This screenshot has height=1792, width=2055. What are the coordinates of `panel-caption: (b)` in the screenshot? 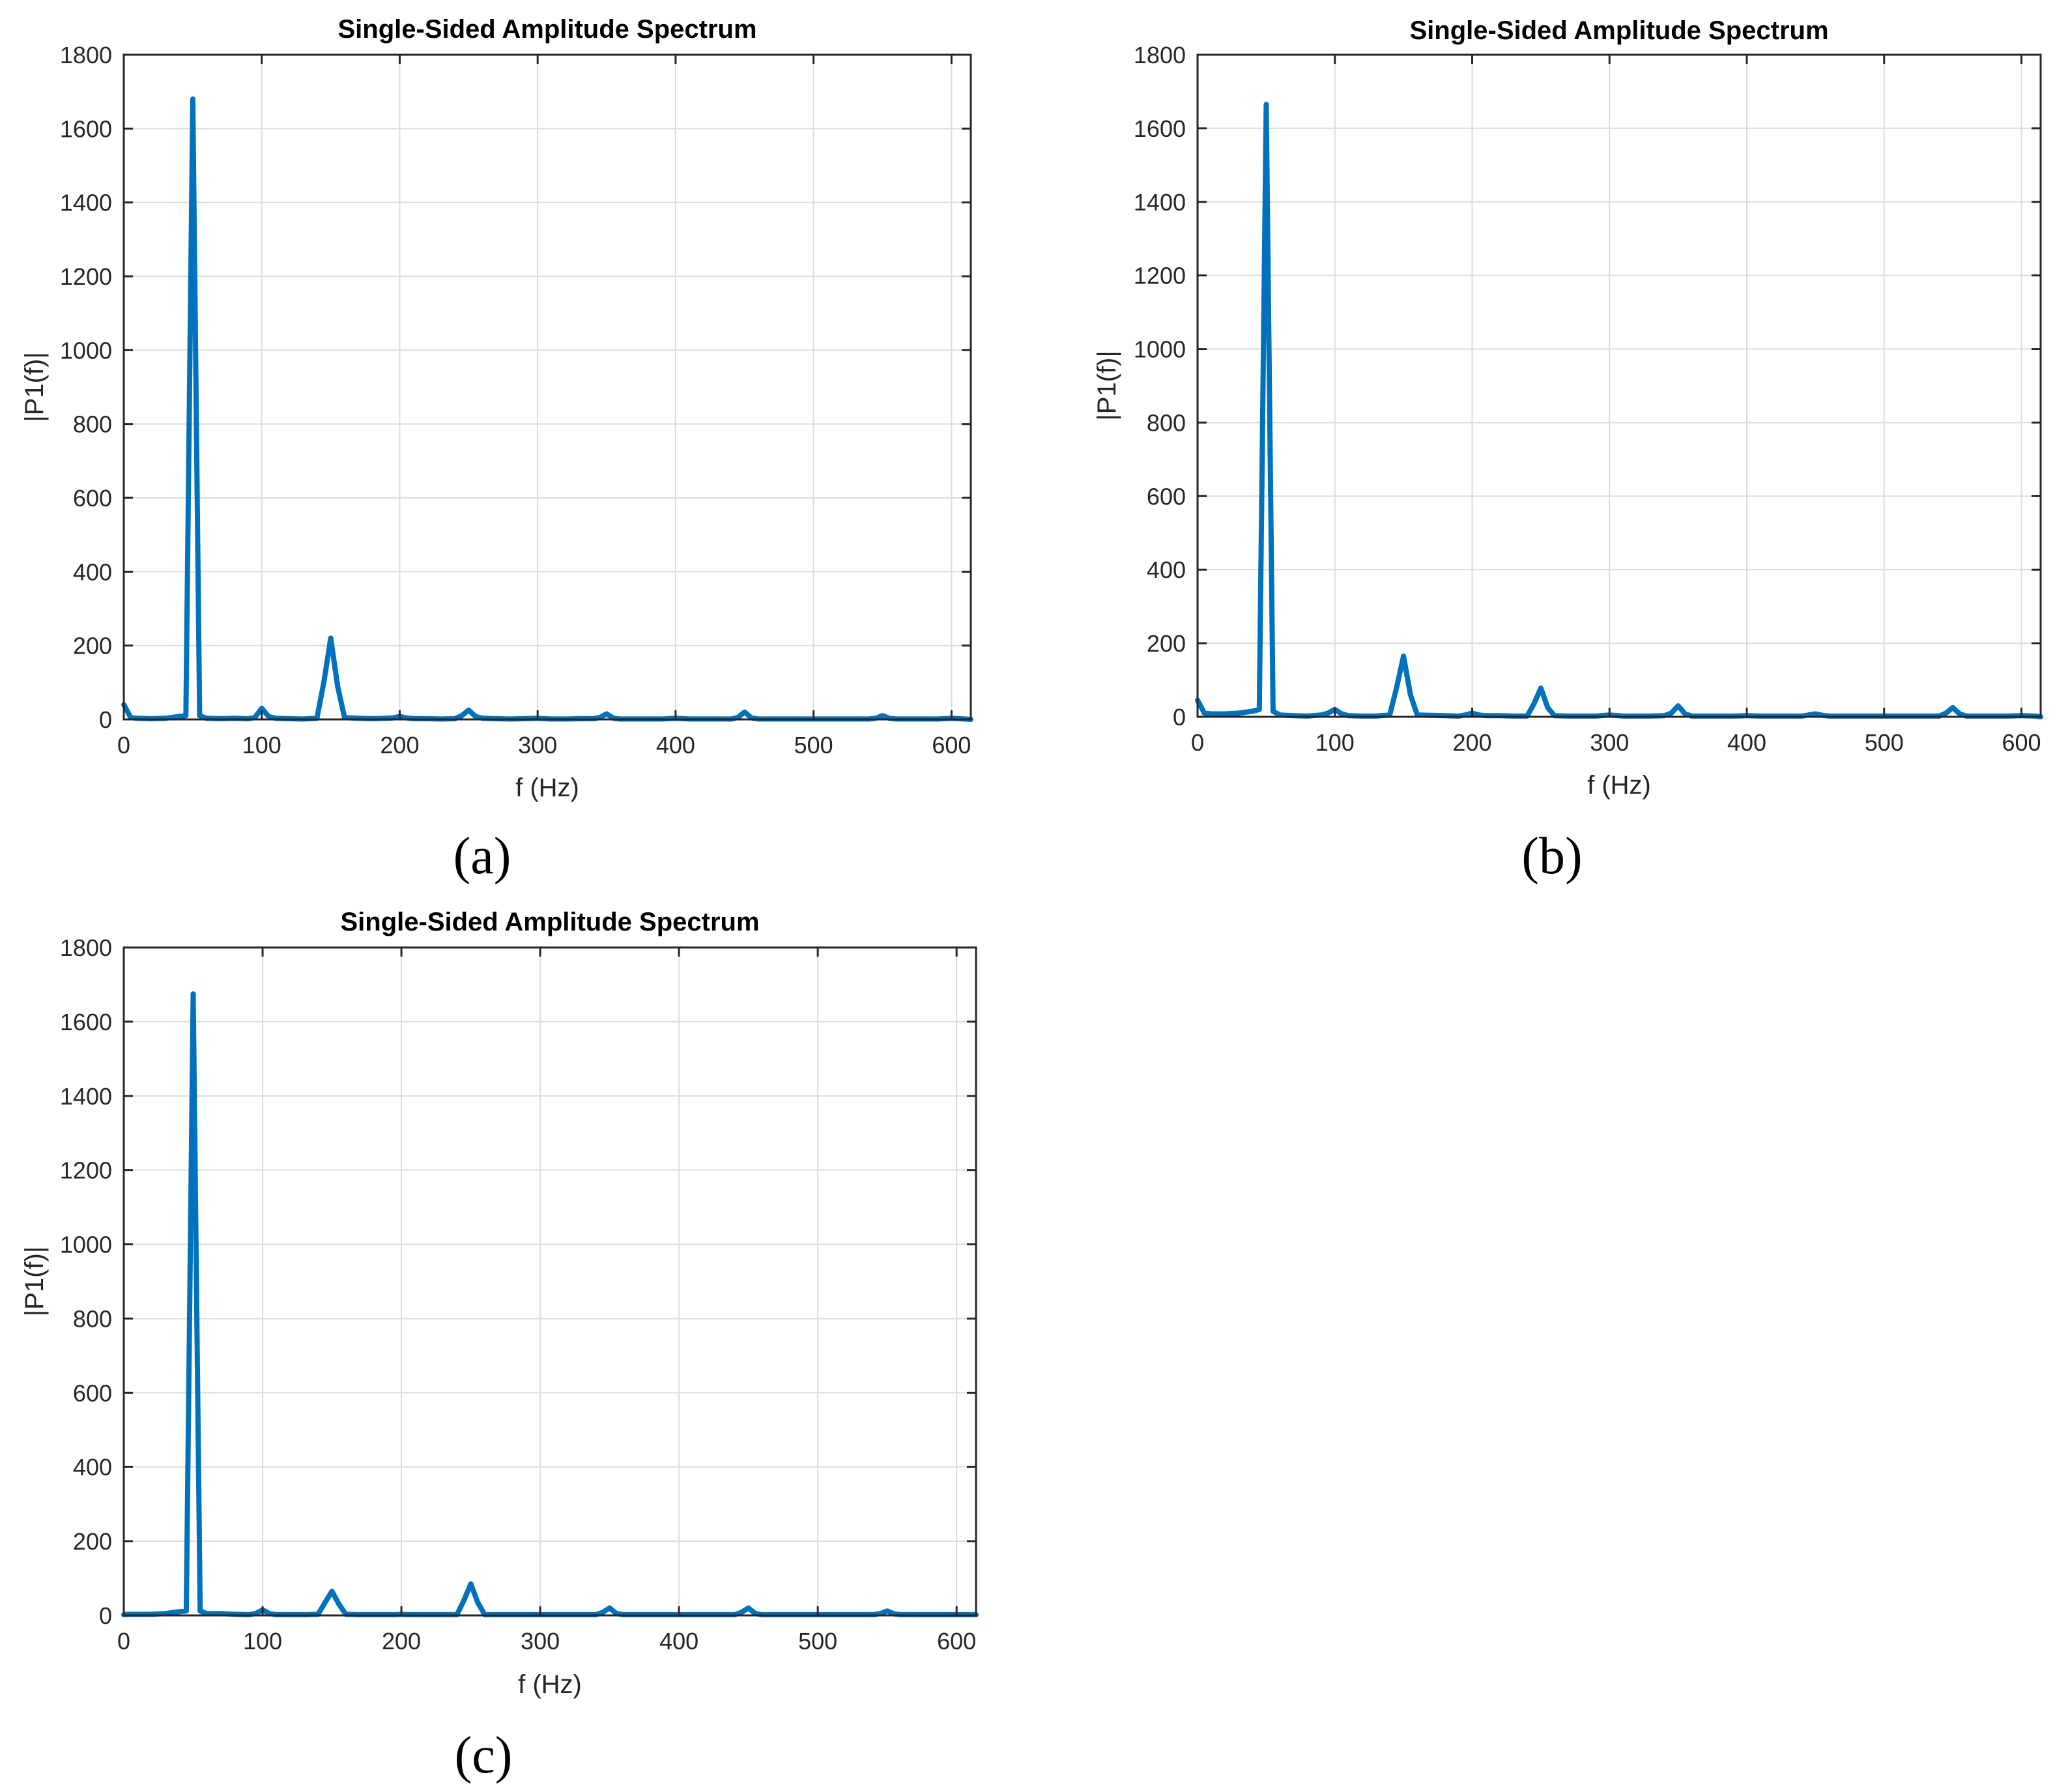 It's located at (1551, 856).